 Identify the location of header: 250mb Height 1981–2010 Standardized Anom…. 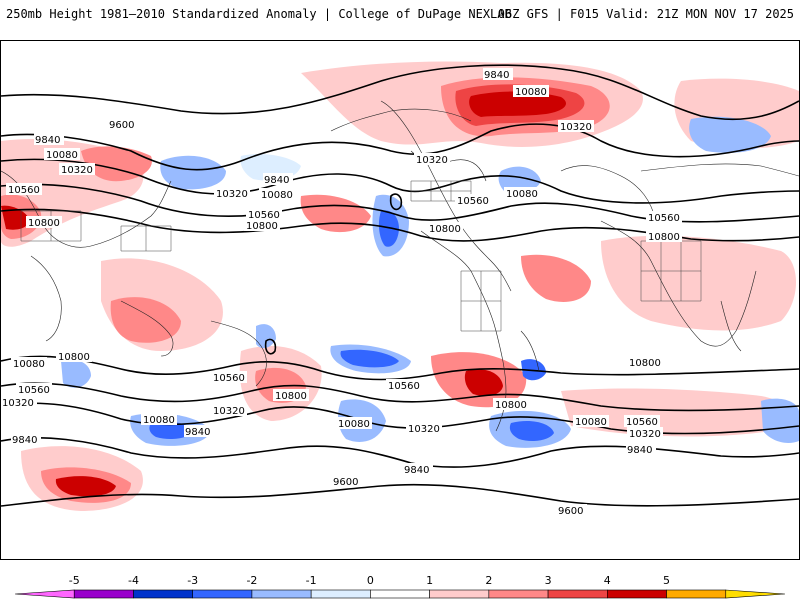
(400, 15).